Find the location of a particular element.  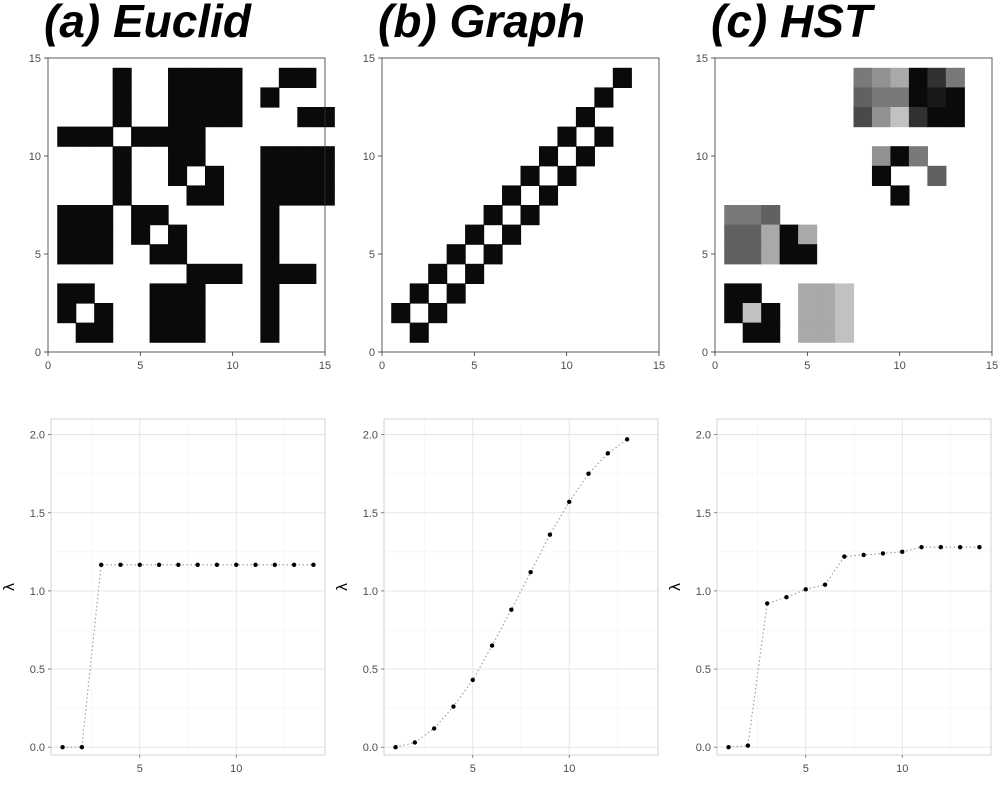

y-tick-label: 1.5 is located at coordinates (370, 514).